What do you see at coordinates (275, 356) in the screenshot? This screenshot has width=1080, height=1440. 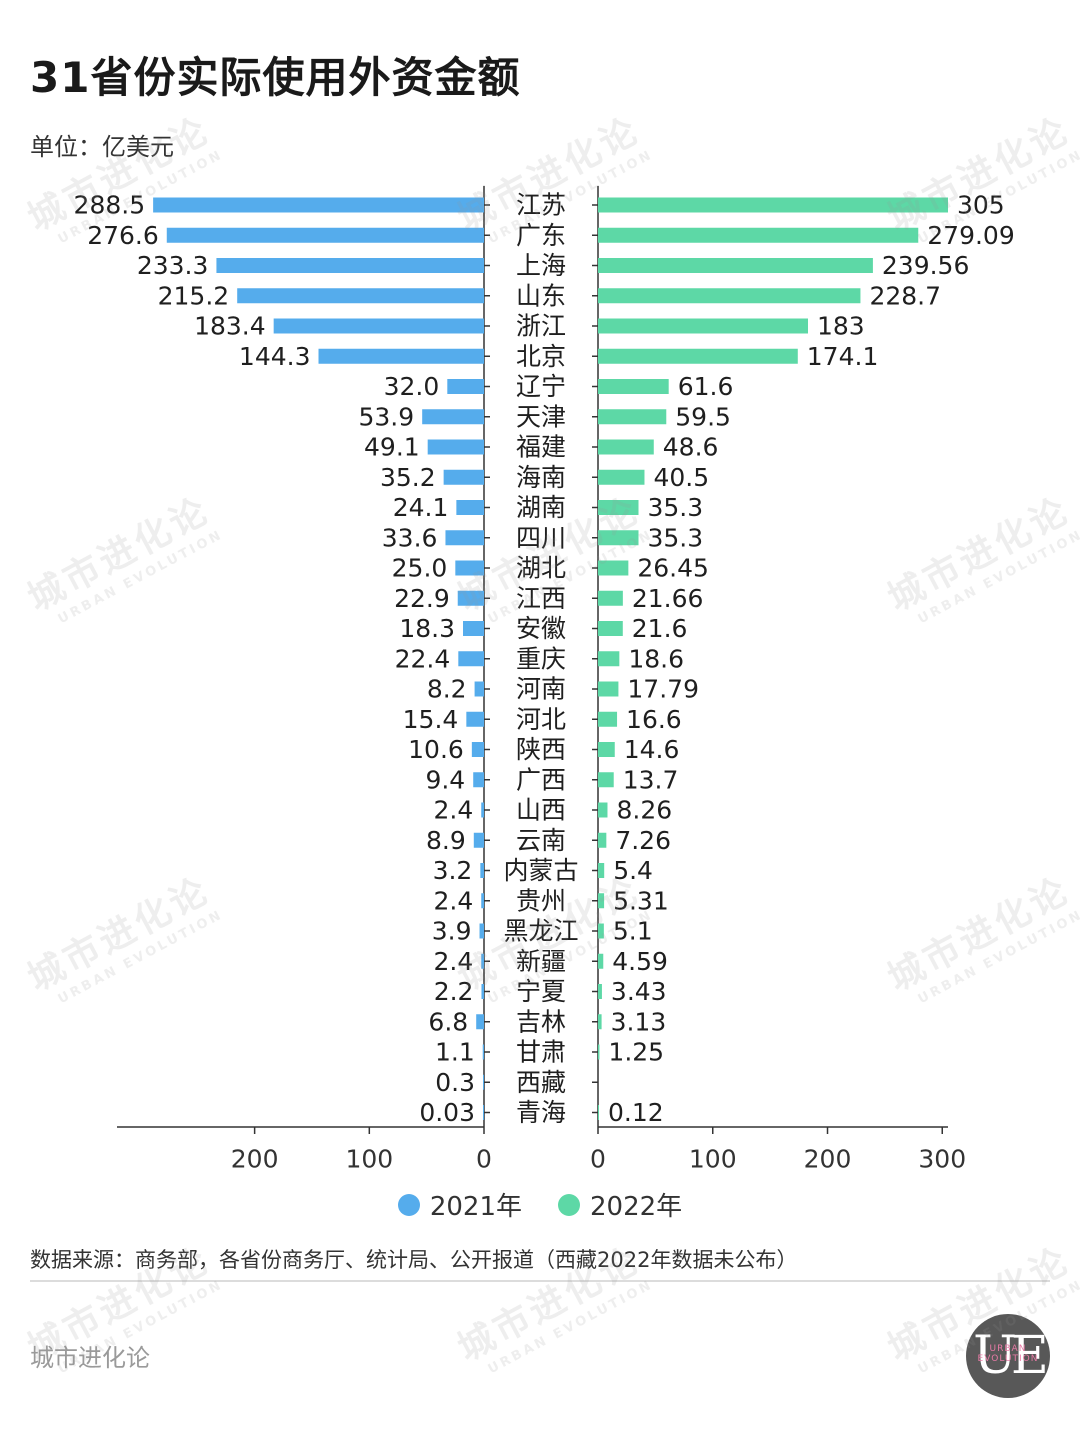 I see `value-label-2021: 144.3` at bounding box center [275, 356].